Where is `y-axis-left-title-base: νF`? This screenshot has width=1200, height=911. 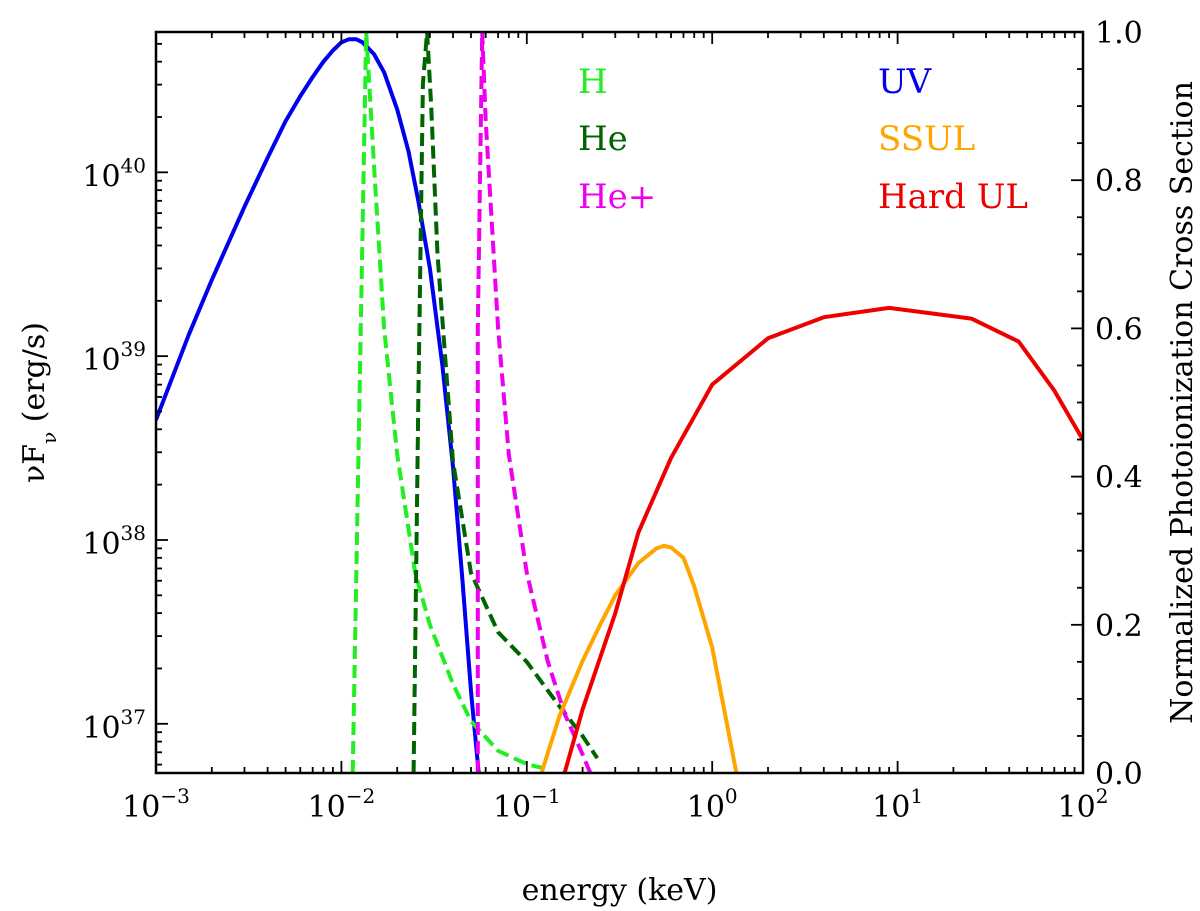
y-axis-left-title-base: νF is located at coordinates (34, 463).